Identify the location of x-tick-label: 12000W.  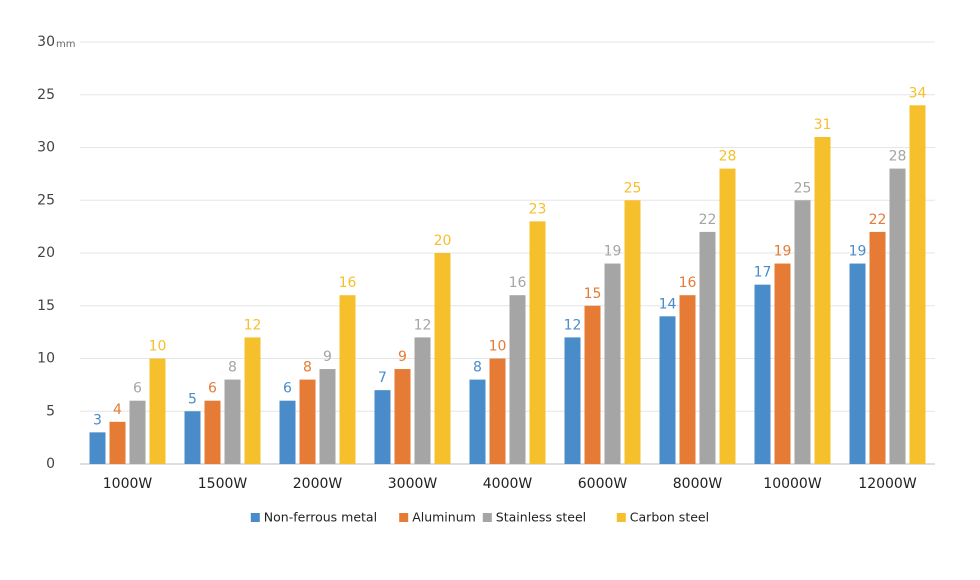
(887, 484).